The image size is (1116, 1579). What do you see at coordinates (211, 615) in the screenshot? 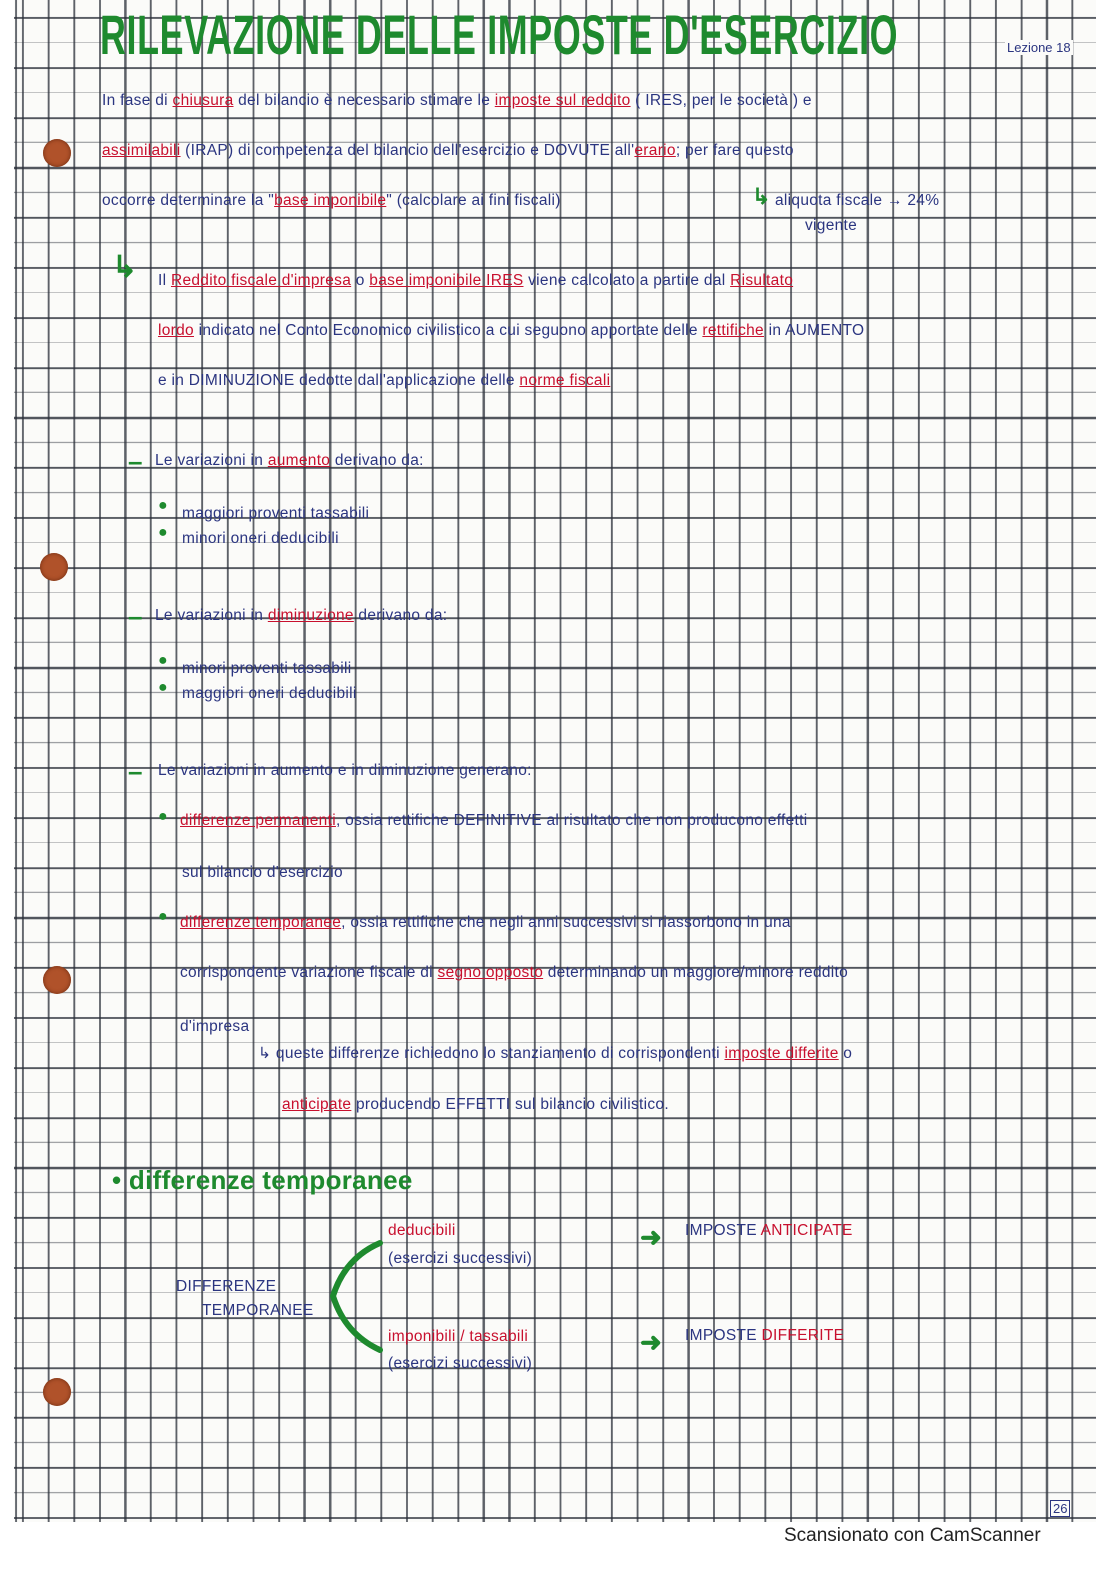
I see `text-segment: Le variazioni in` at bounding box center [211, 615].